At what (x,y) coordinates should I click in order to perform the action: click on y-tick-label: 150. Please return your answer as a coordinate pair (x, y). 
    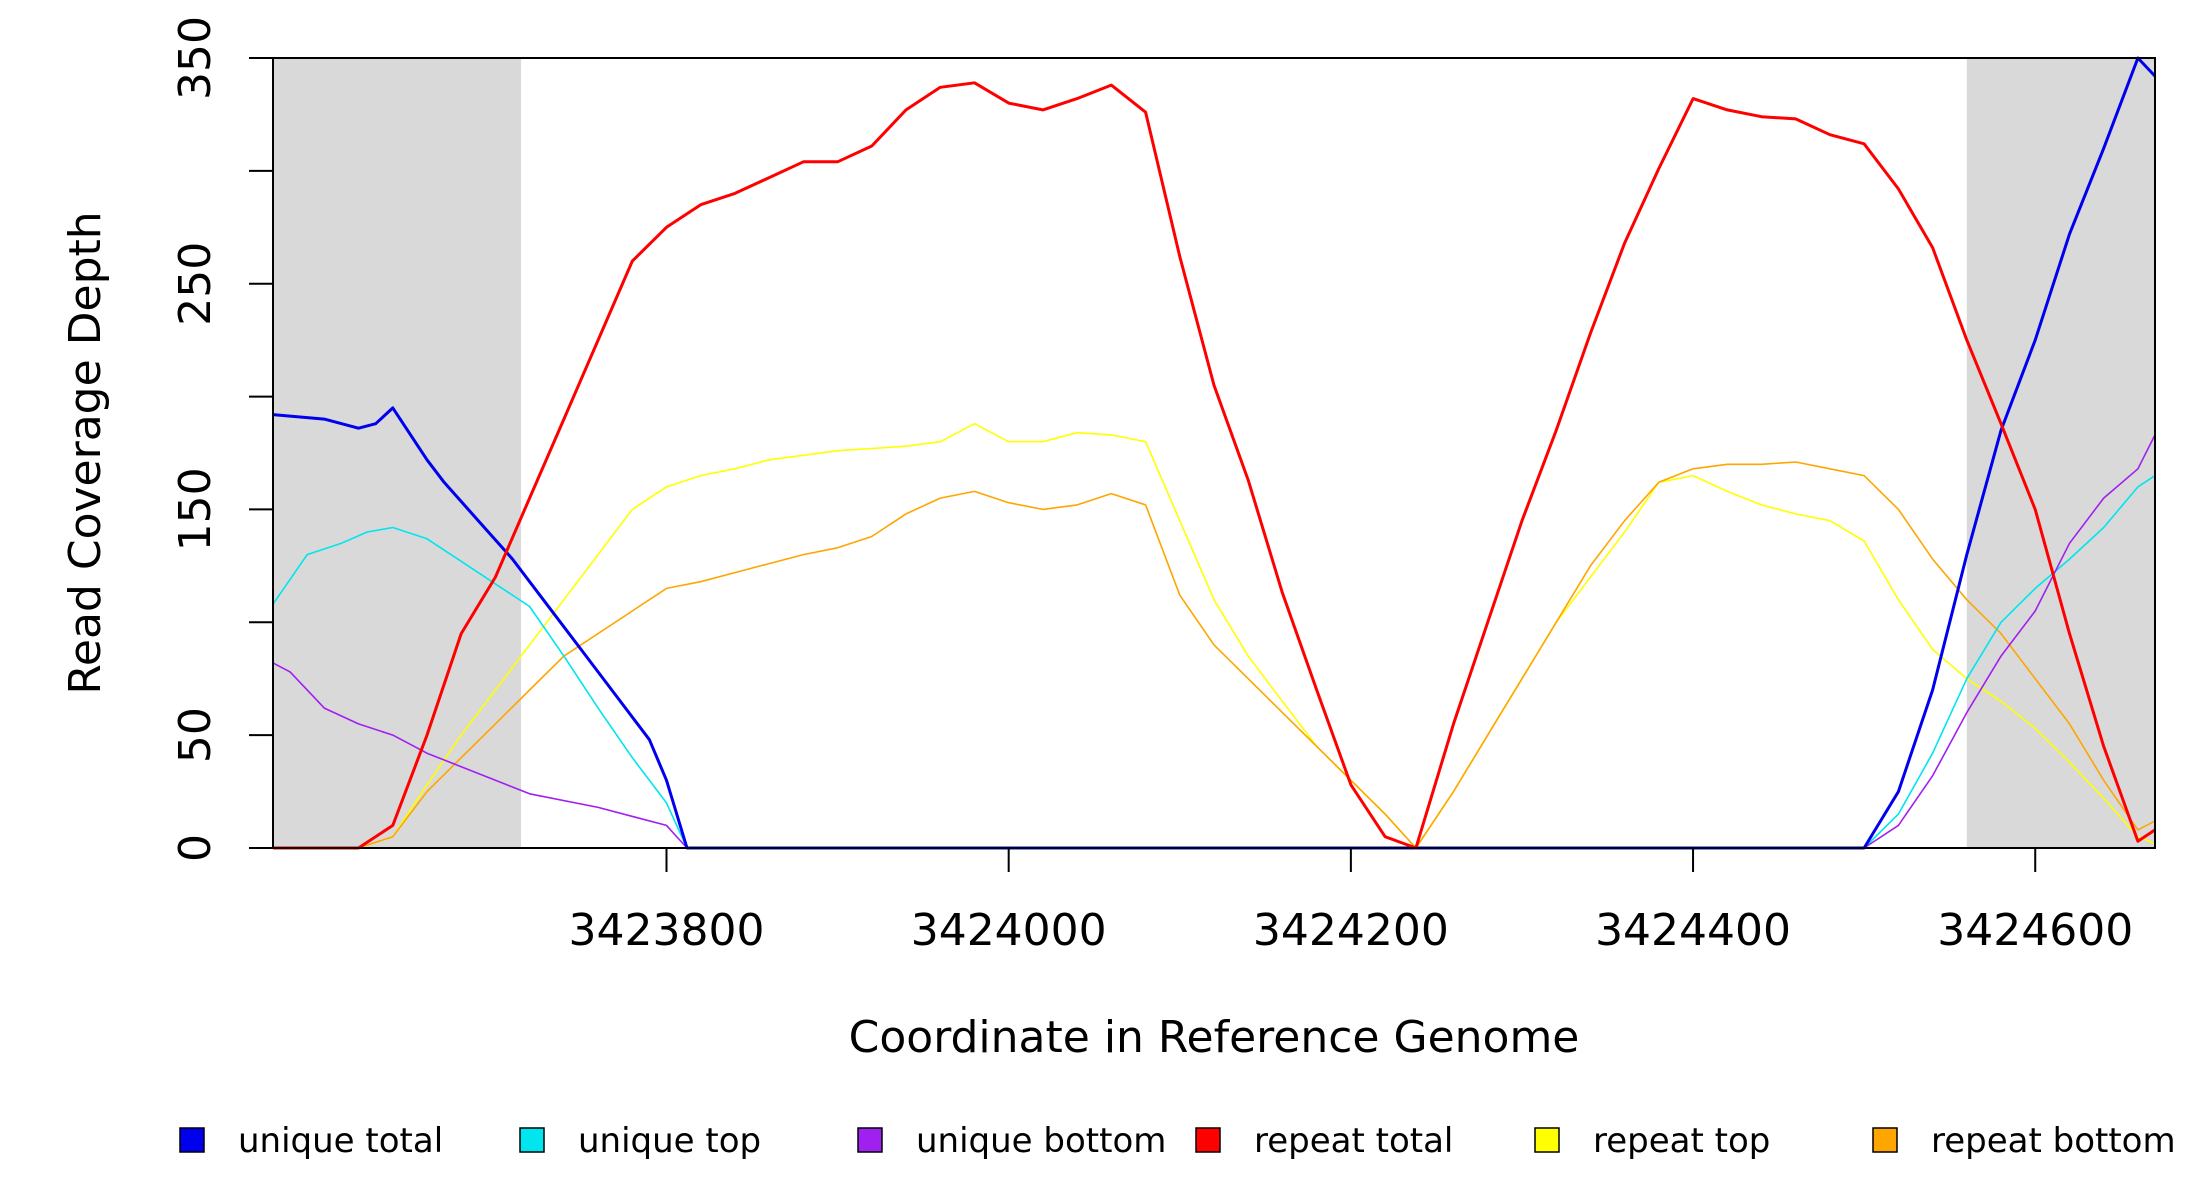
    Looking at the image, I should click on (195, 509).